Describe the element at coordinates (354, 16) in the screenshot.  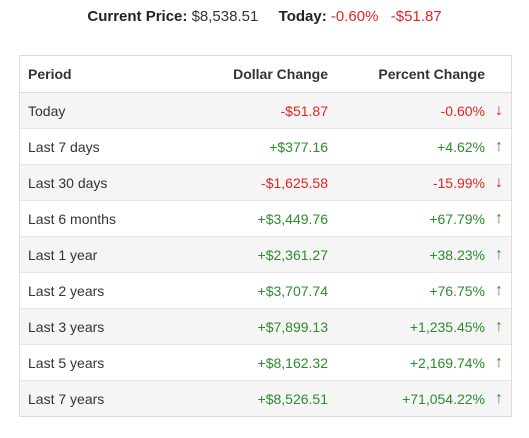
I see `today-percent-change: -0.60%` at that location.